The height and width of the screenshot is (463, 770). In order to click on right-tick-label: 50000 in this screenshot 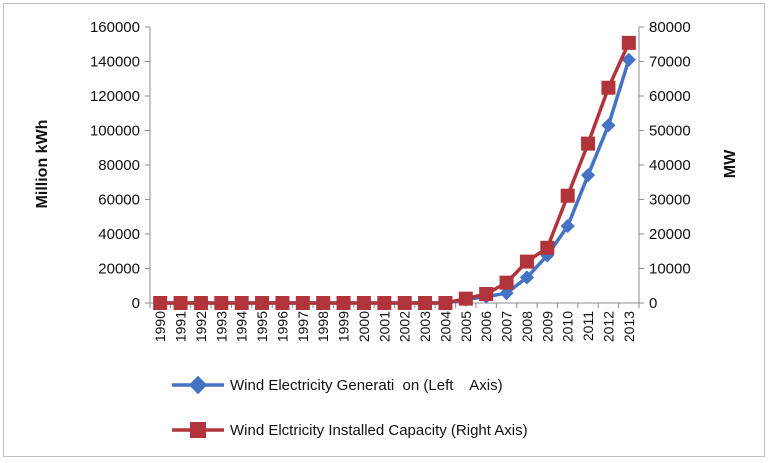, I will do `click(670, 131)`.